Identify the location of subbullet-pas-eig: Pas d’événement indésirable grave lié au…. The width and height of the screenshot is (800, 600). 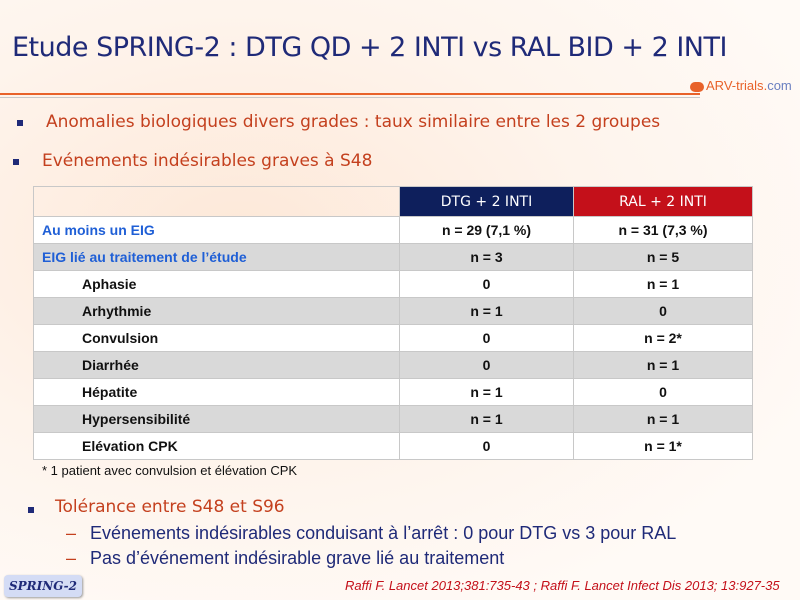
(297, 558).